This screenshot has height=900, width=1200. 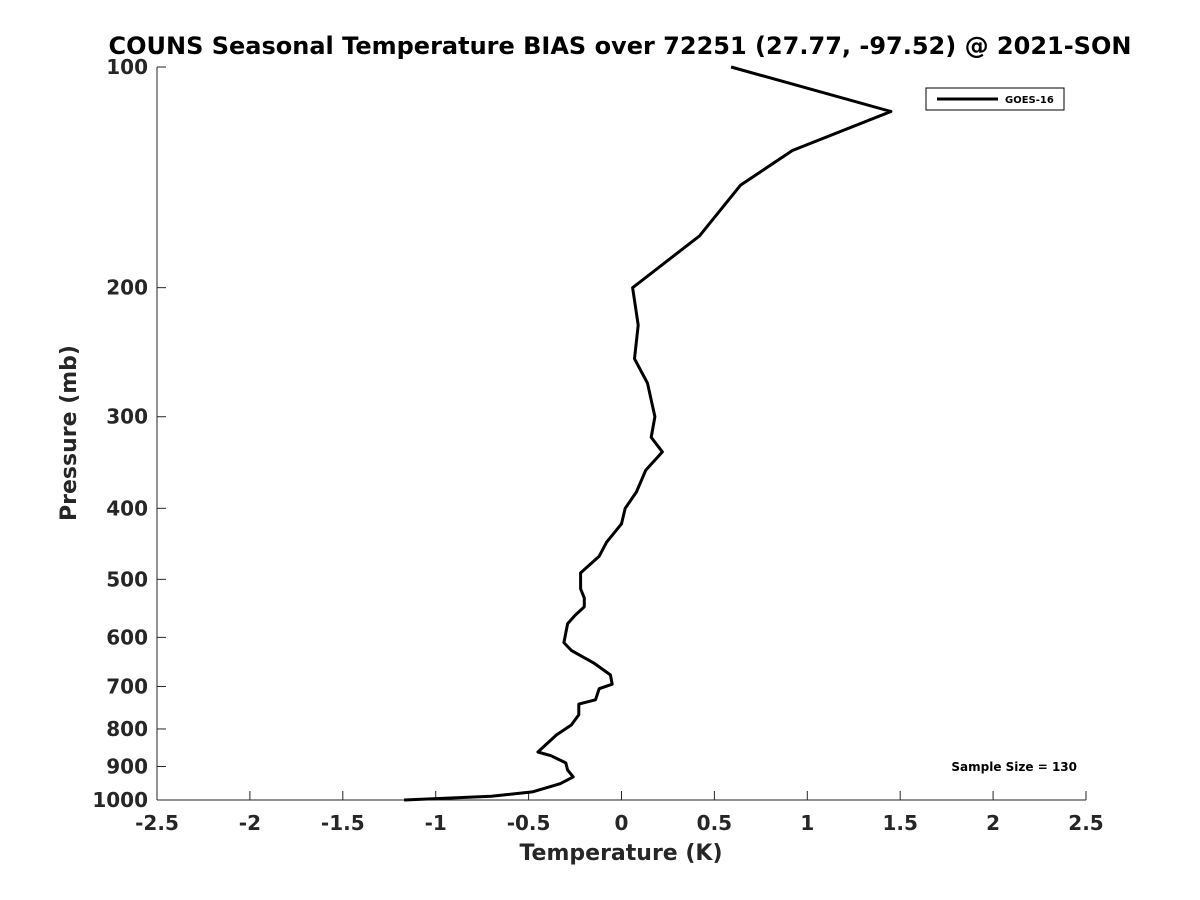 I want to click on legend: GOES-16, so click(x=995, y=99).